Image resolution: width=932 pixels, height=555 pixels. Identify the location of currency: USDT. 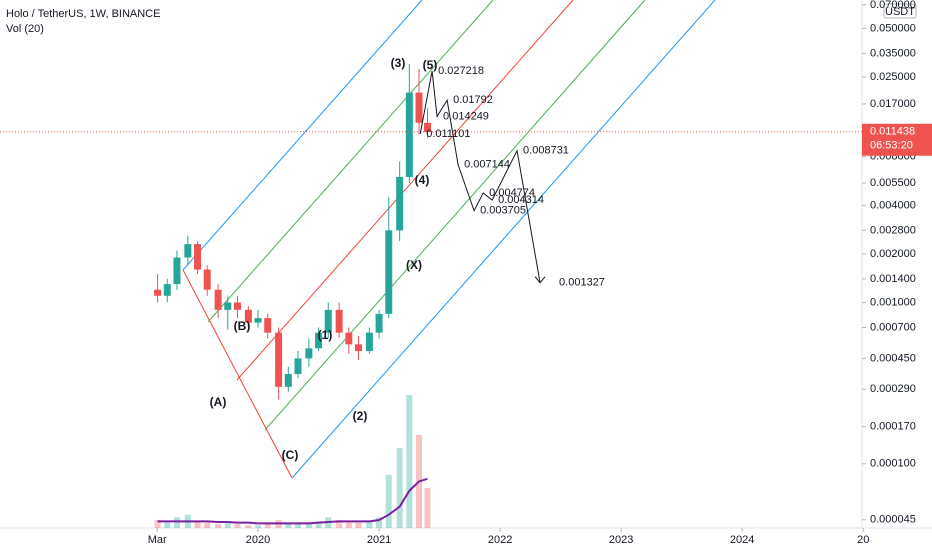
(900, 12).